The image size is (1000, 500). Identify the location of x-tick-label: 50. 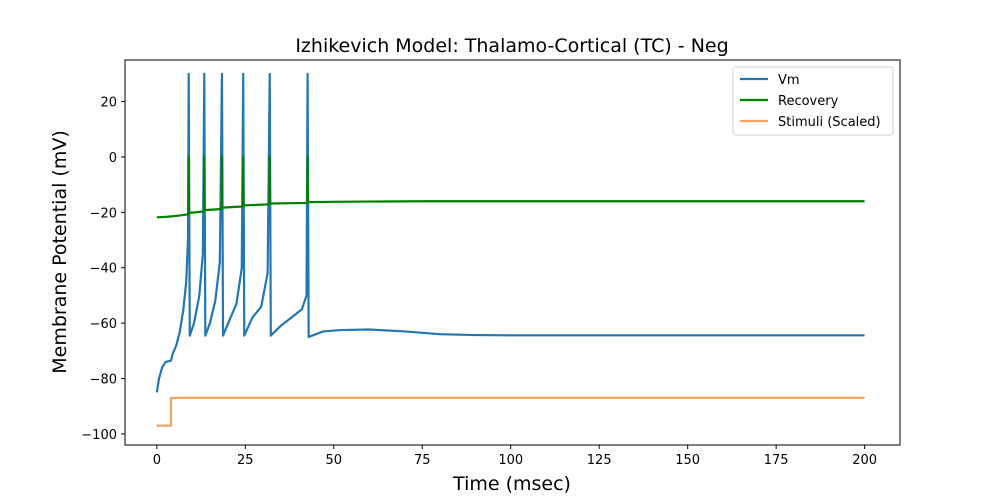
(334, 460).